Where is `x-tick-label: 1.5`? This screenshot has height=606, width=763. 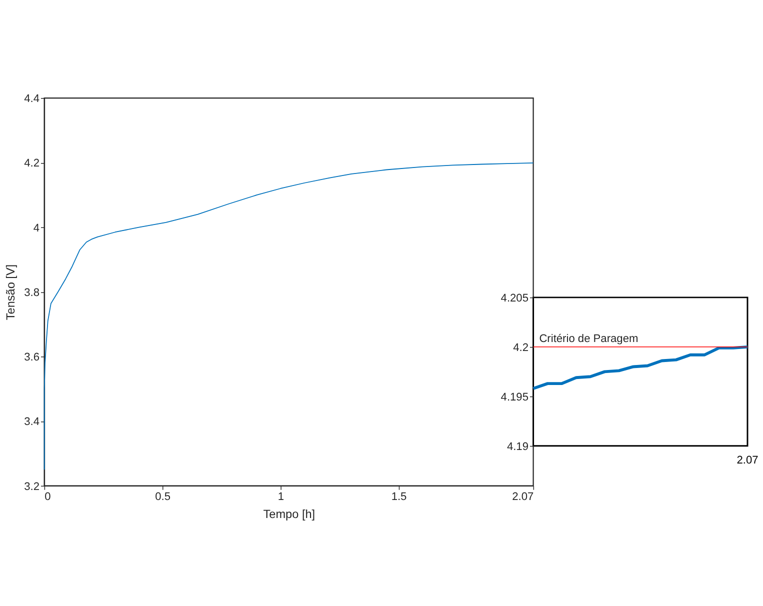
x-tick-label: 1.5 is located at coordinates (399, 497).